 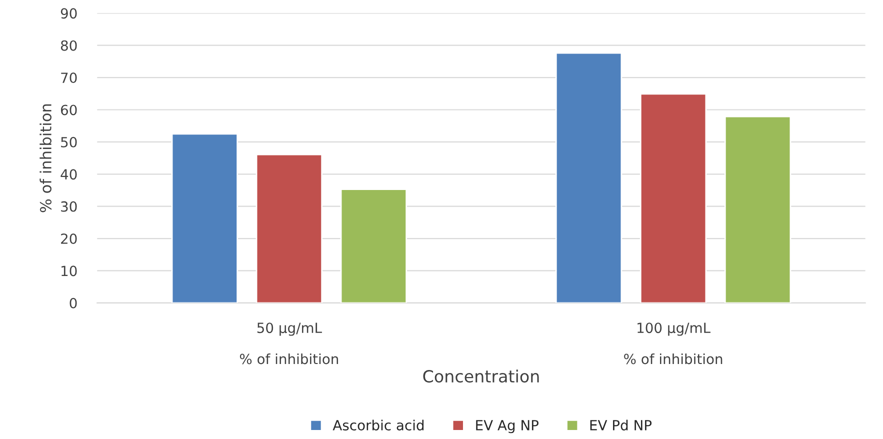 What do you see at coordinates (46, 158) in the screenshot?
I see `y-axis-title: % of inhibition` at bounding box center [46, 158].